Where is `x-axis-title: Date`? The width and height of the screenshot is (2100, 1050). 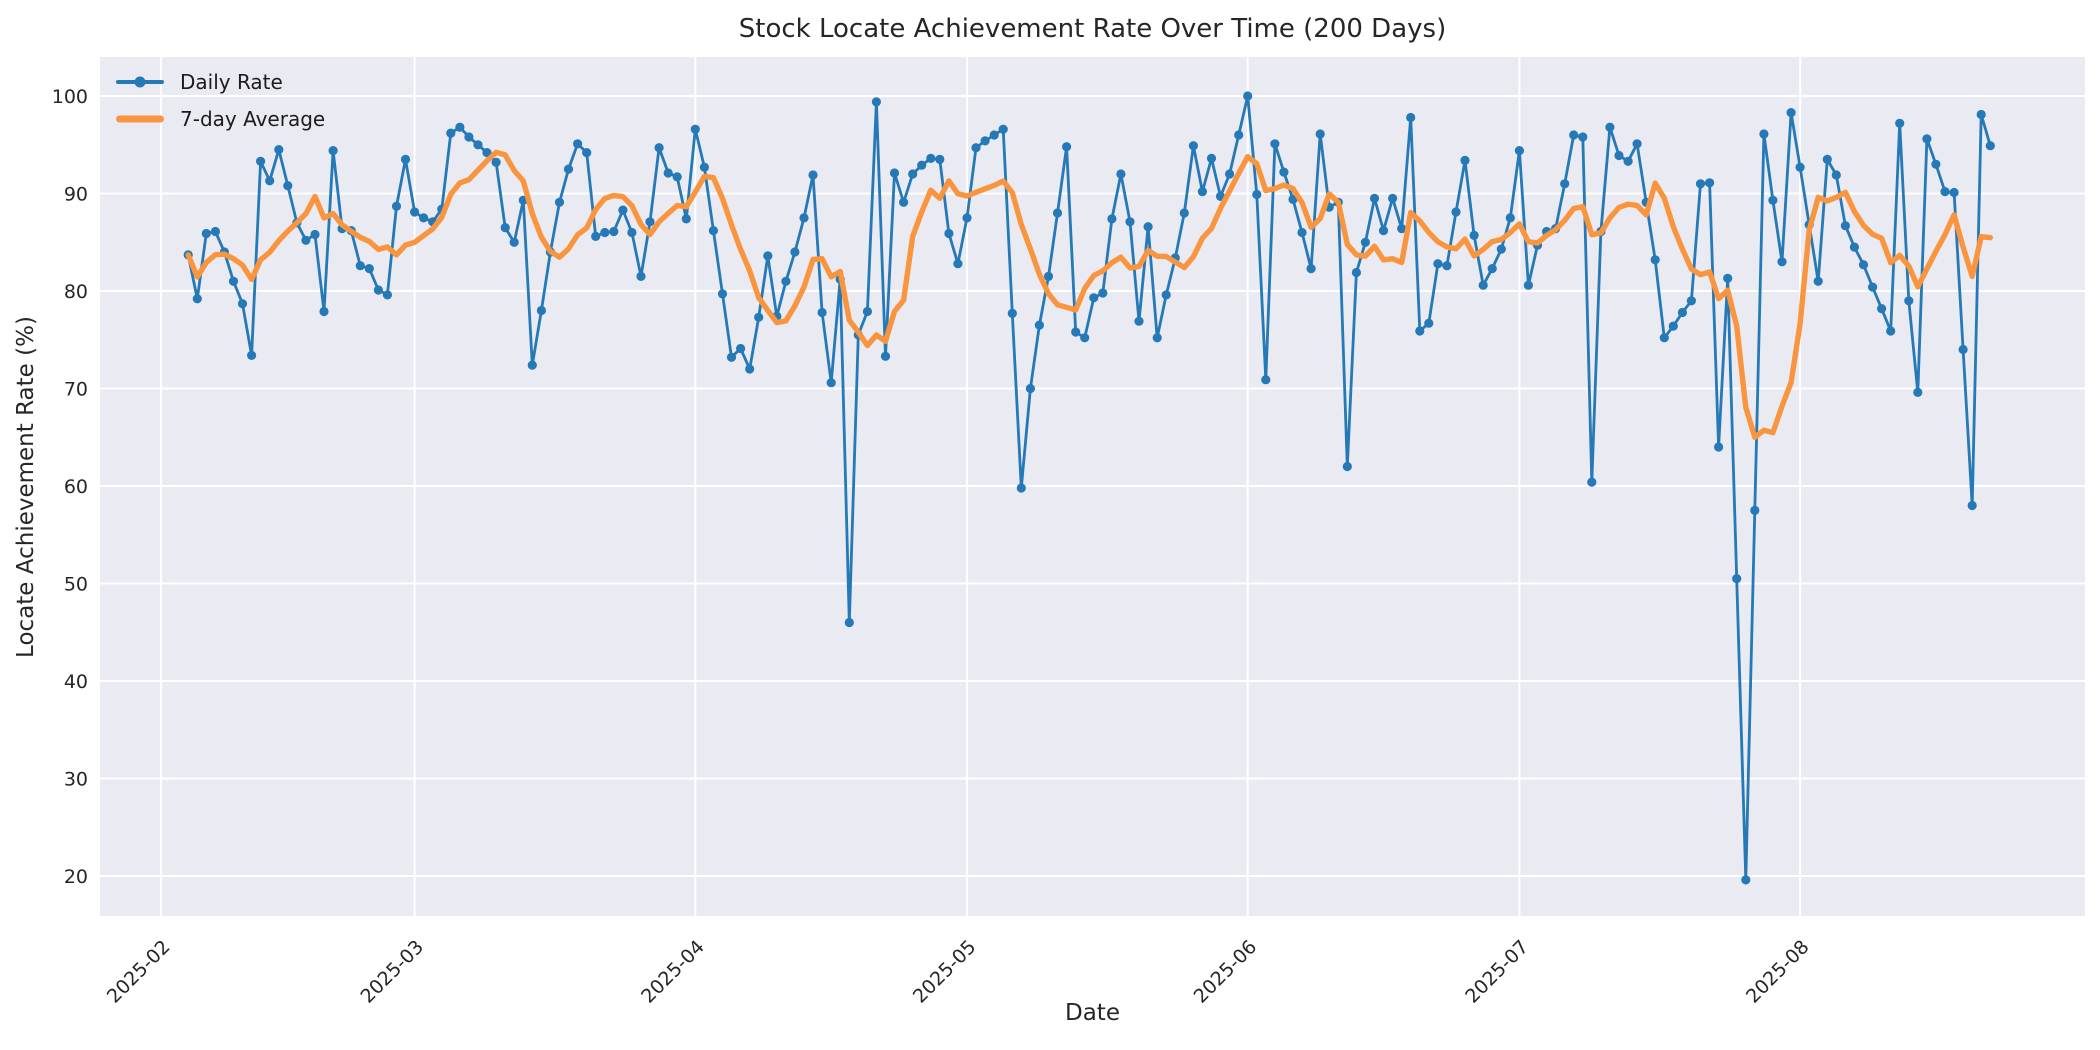 x-axis-title: Date is located at coordinates (1092, 1013).